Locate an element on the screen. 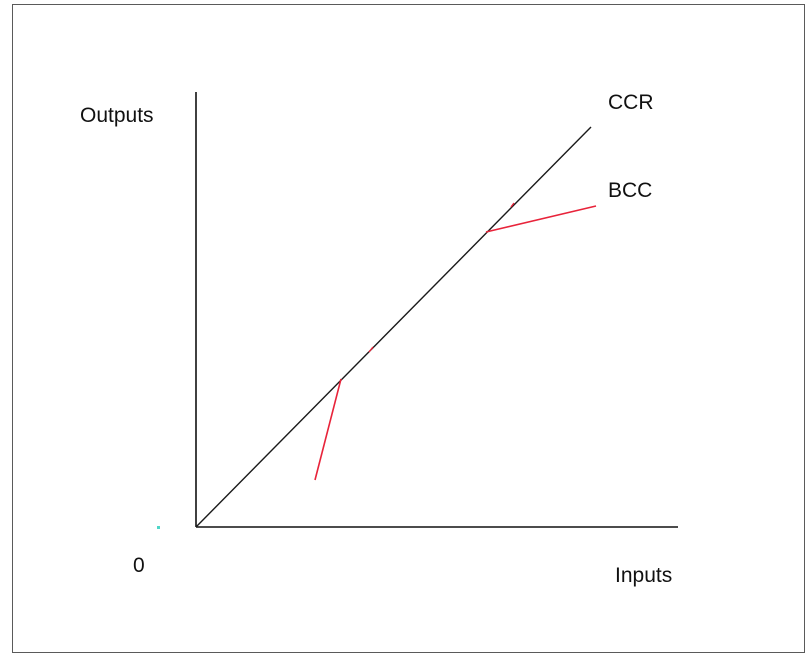 This screenshot has height=656, width=808. y-axis-label: Outputs is located at coordinates (117, 115).